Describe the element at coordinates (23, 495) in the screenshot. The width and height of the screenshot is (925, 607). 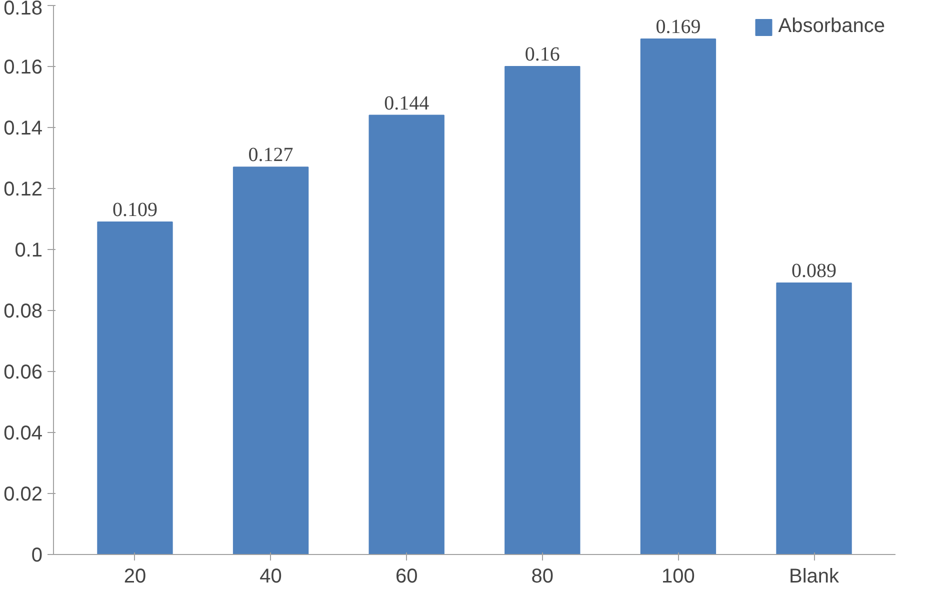
I see `y-tick-label: 0.02` at that location.